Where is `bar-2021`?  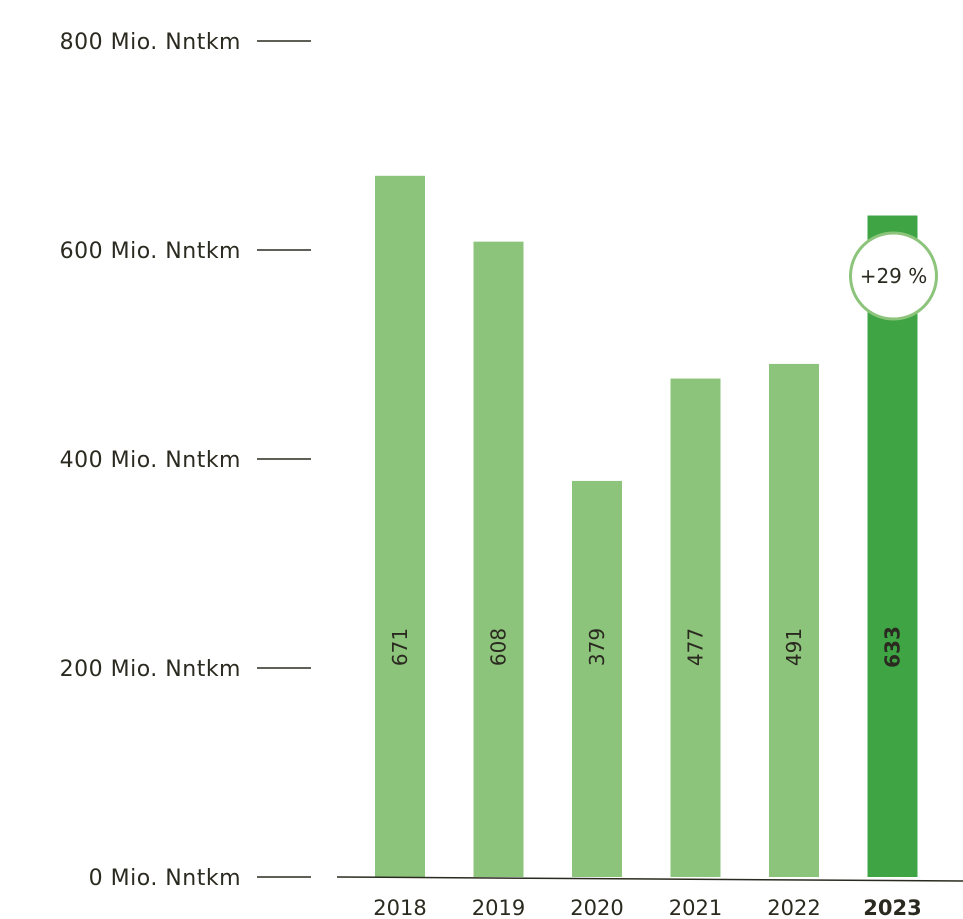
bar-2021 is located at coordinates (695, 627).